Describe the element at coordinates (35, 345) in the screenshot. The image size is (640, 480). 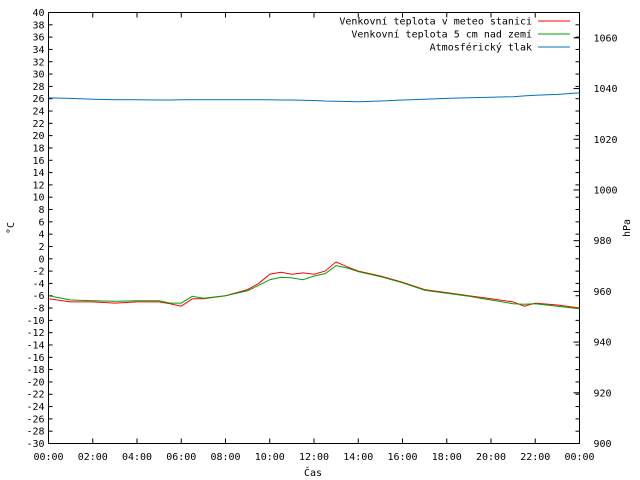
I see `left-tick-label: -14` at that location.